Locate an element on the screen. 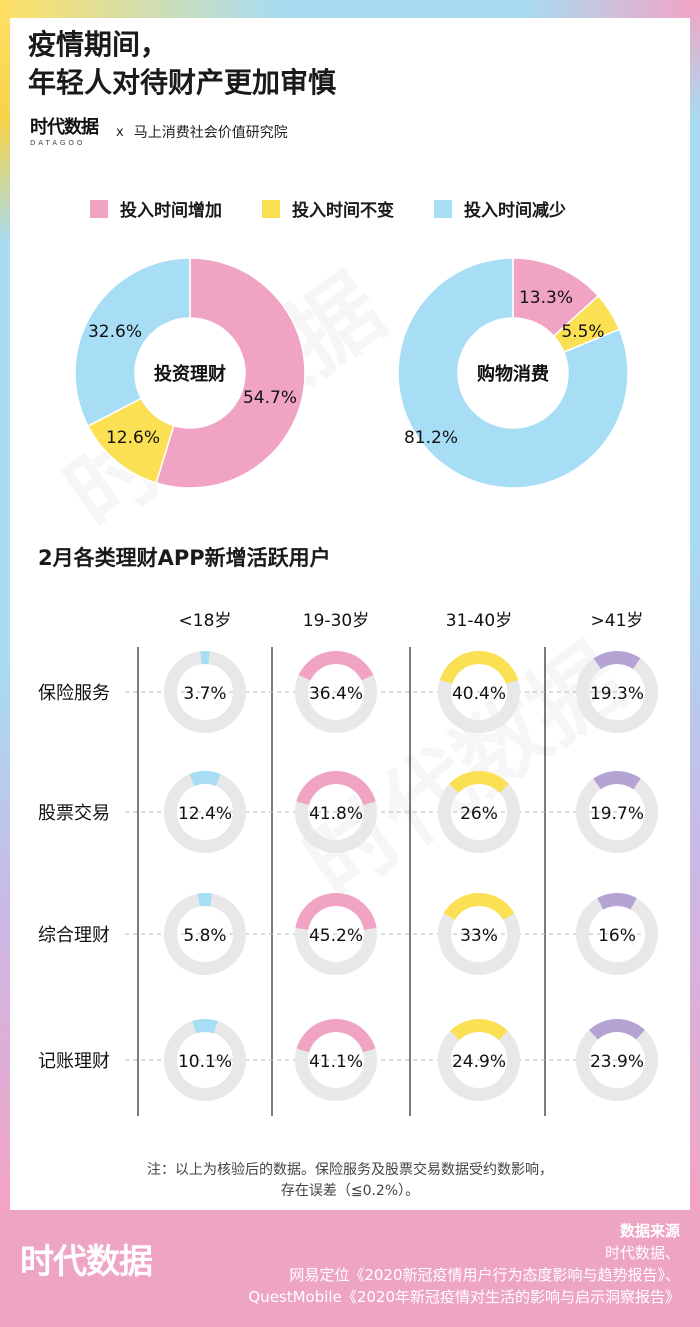 This screenshot has width=700, height=1327. mini-donut-value: 16% is located at coordinates (617, 936).